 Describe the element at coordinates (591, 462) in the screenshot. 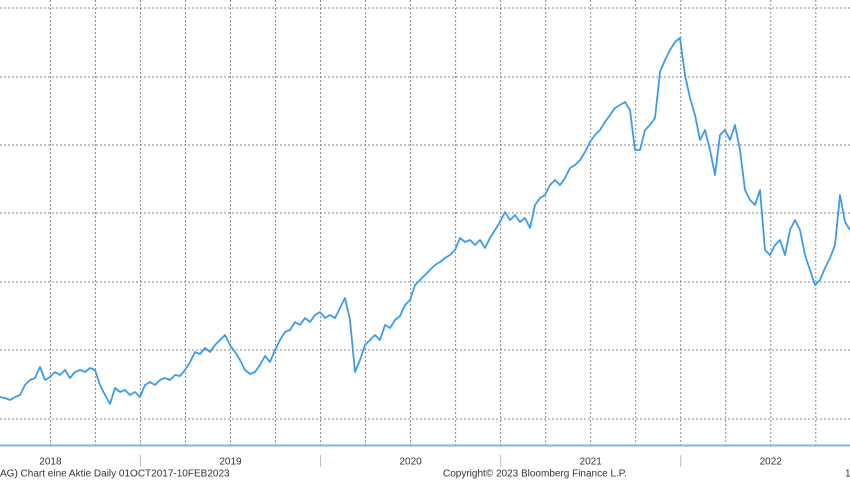

I see `x-tick-label: 2021` at that location.